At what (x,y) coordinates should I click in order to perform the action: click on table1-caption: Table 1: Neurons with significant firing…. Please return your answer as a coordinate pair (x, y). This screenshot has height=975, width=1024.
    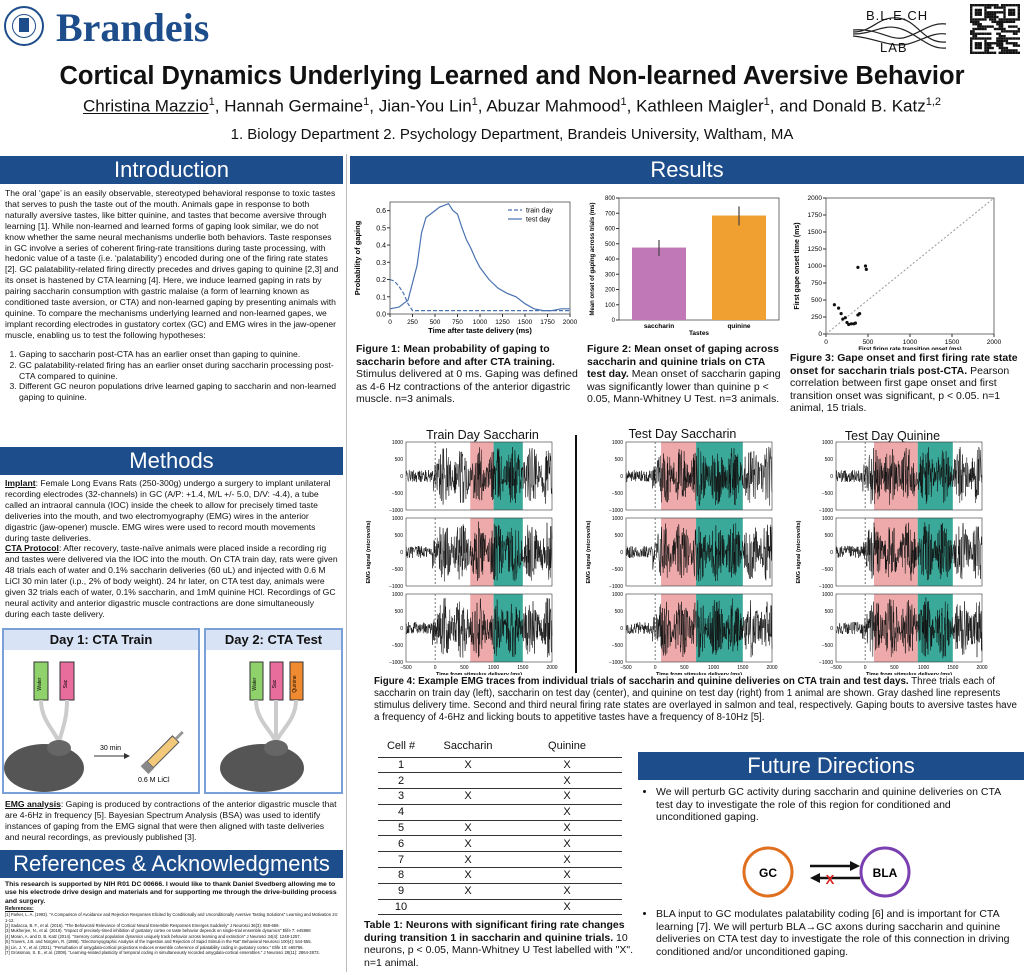
    Looking at the image, I should click on (499, 944).